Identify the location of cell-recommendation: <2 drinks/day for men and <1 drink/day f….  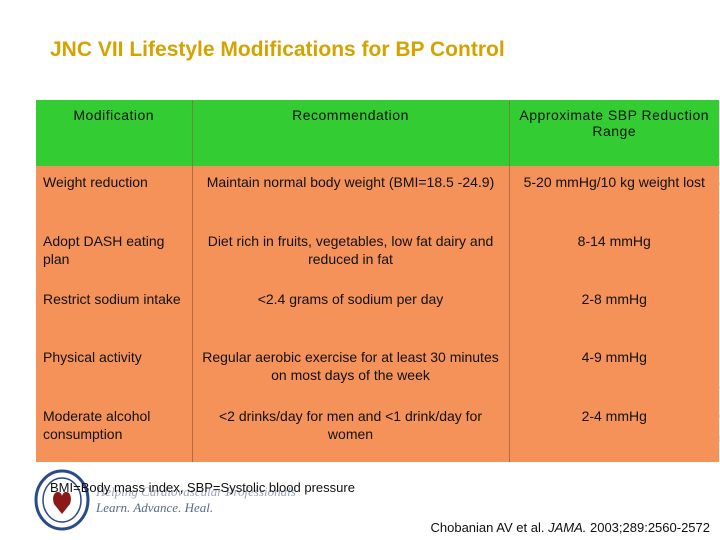
(351, 431).